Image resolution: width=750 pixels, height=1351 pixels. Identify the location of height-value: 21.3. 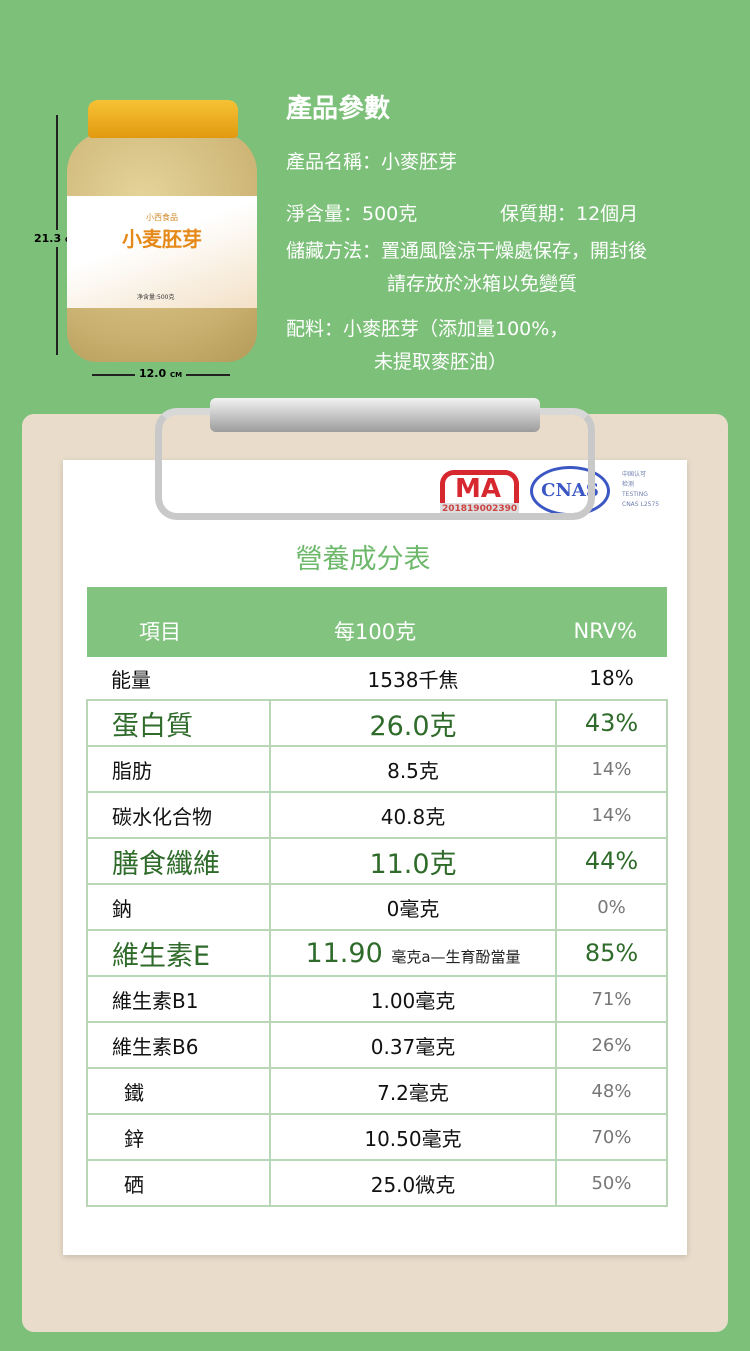
(48, 238).